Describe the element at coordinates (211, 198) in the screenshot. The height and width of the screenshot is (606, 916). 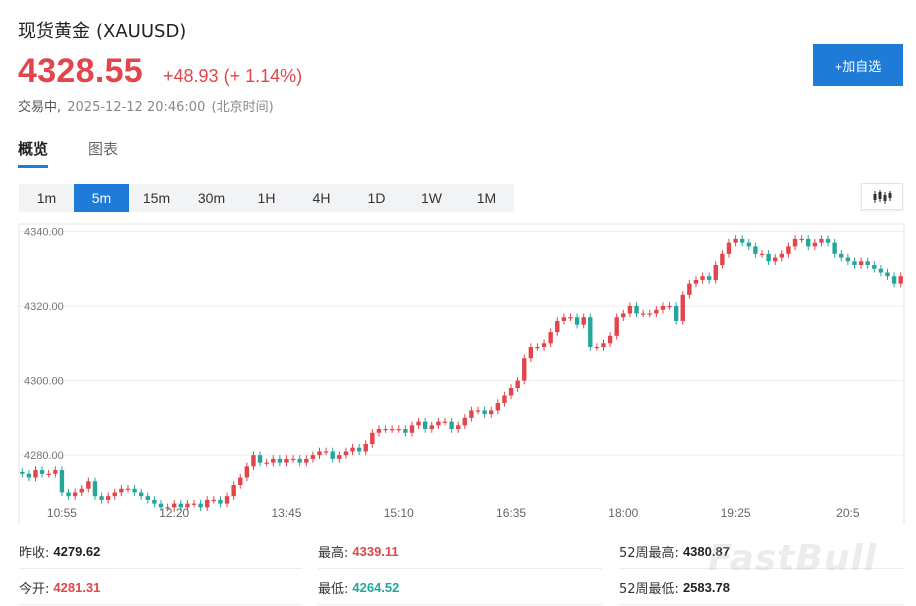
I see `interval-30m: 30m` at that location.